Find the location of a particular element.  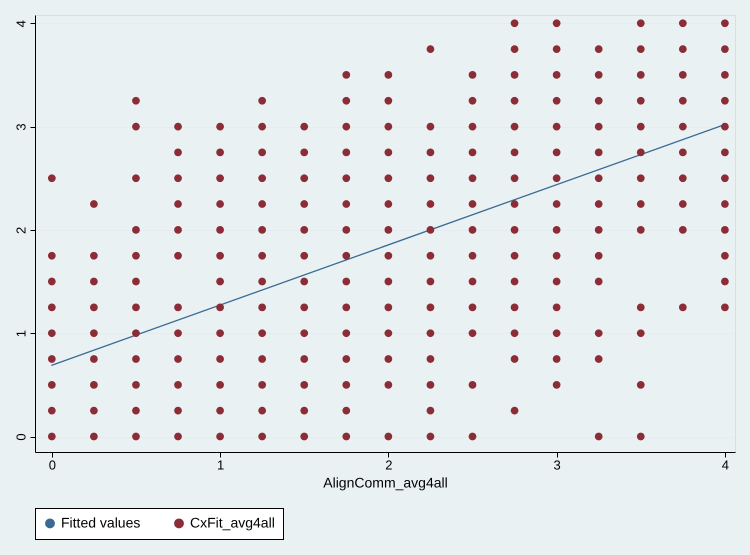

x-tick-label: 3 is located at coordinates (557, 465).